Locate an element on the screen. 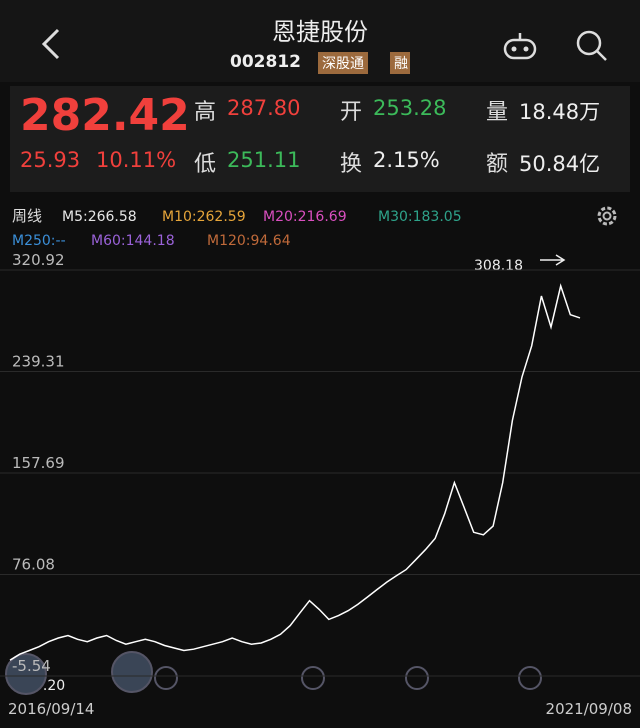  stat-value: 50.84亿 is located at coordinates (560, 164).